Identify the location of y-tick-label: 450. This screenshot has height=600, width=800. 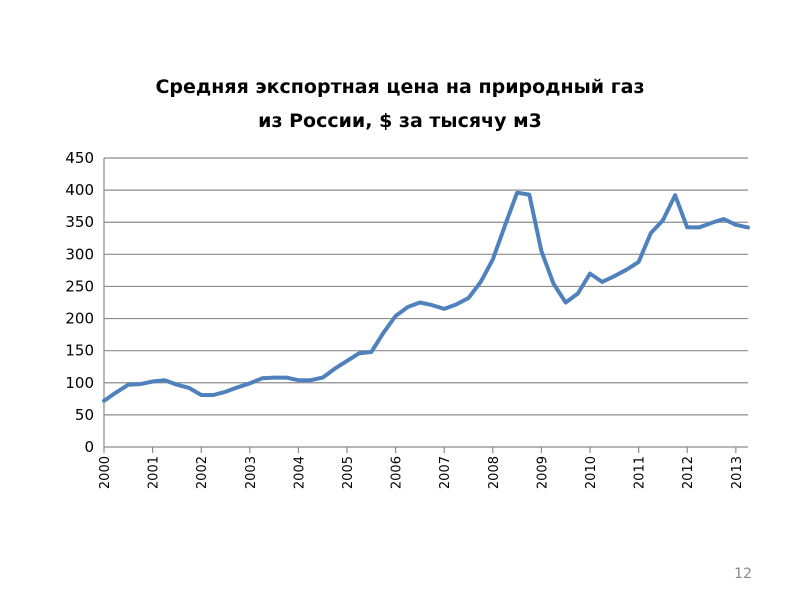
(79, 158).